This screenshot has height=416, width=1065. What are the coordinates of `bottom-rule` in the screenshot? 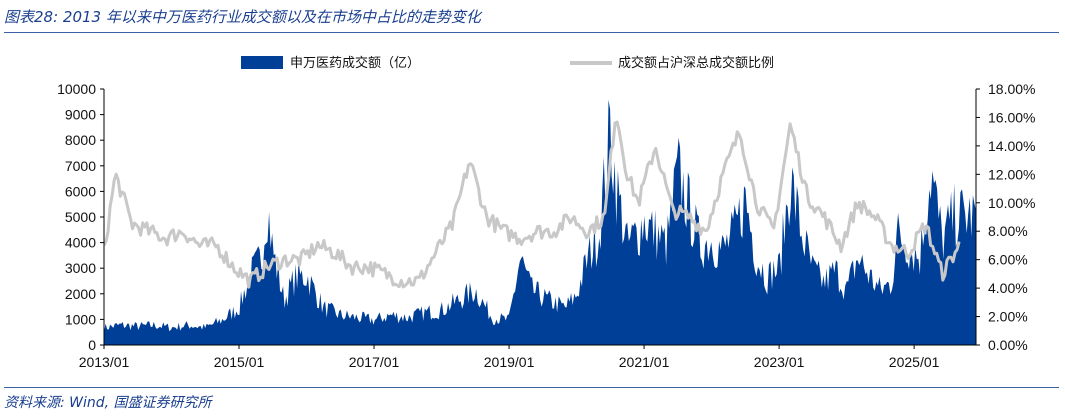 It's located at (531, 387).